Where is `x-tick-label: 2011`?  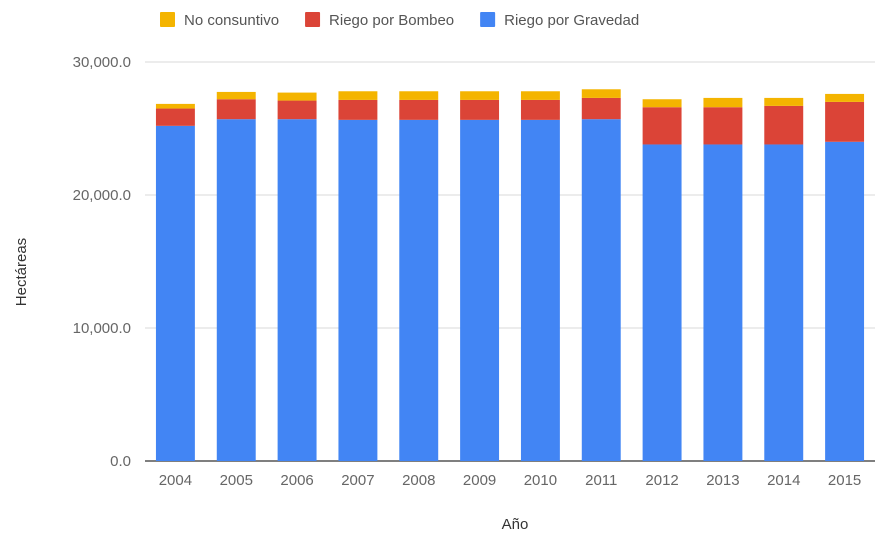
x-tick-label: 2011 is located at coordinates (601, 480).